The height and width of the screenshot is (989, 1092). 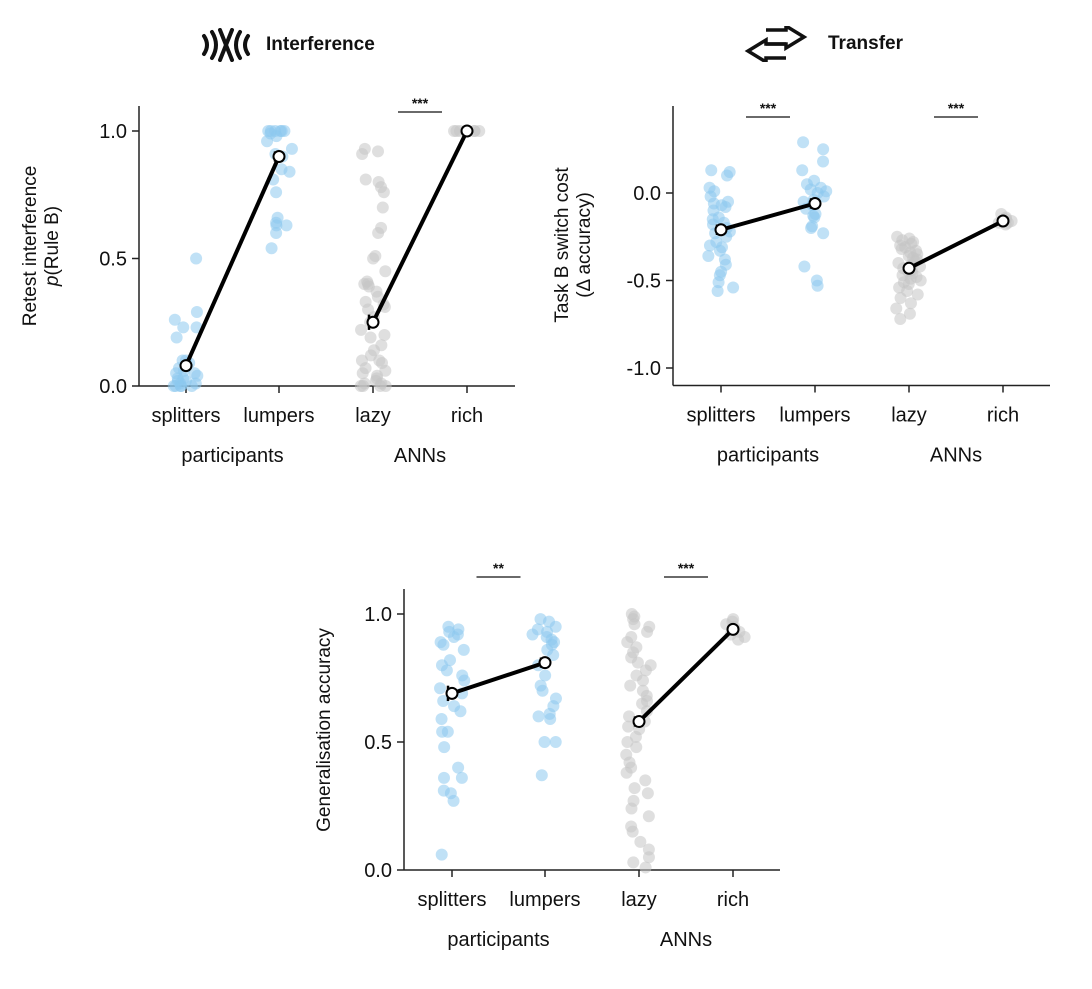 What do you see at coordinates (320, 44) in the screenshot?
I see `interference-title: Interference` at bounding box center [320, 44].